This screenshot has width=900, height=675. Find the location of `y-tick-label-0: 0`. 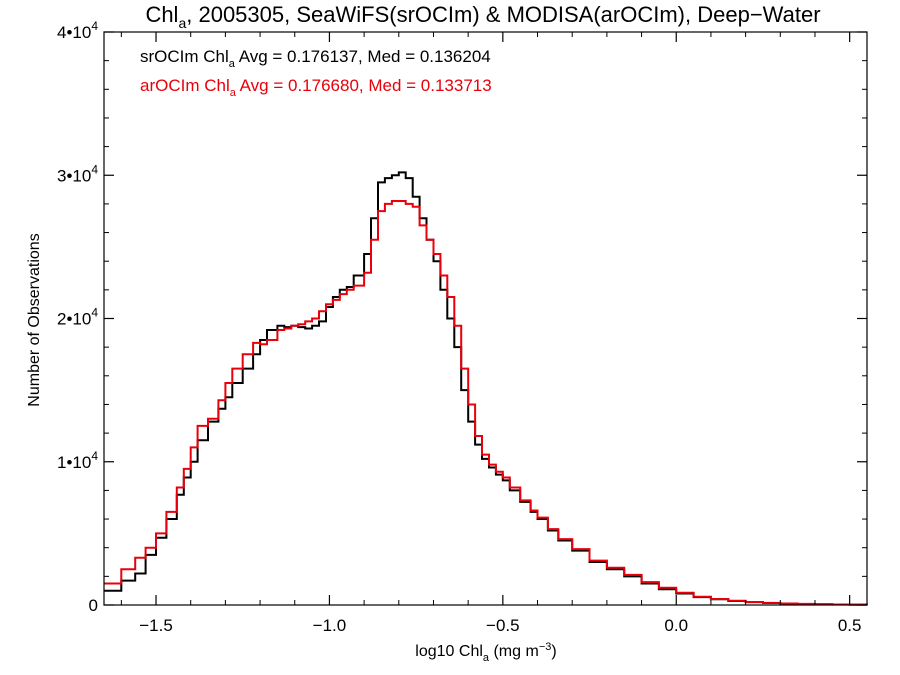

y-tick-label-0: 0 is located at coordinates (93, 605).